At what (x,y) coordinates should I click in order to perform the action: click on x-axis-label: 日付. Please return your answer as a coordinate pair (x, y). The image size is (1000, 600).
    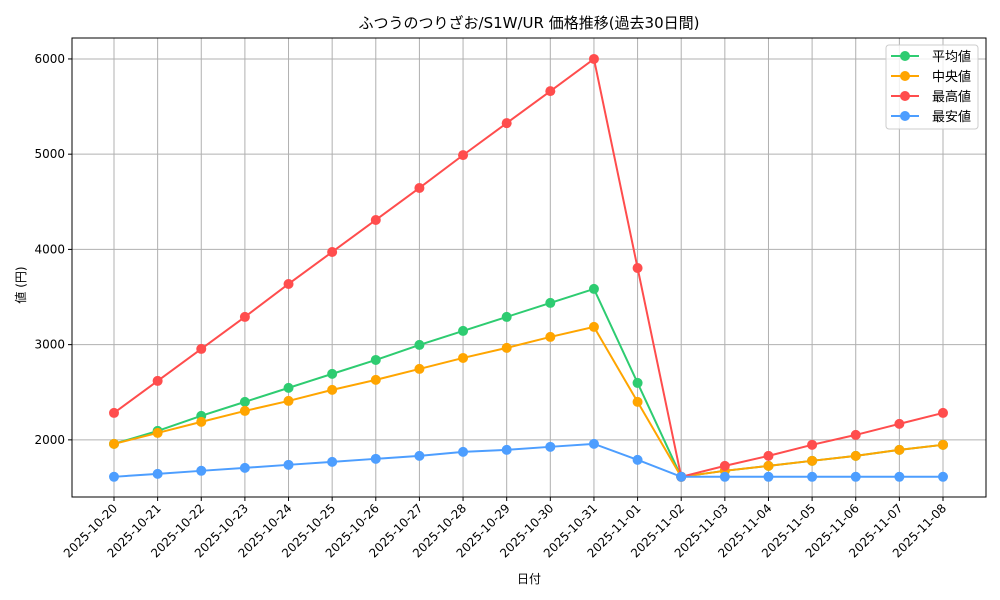
    Looking at the image, I should click on (529, 579).